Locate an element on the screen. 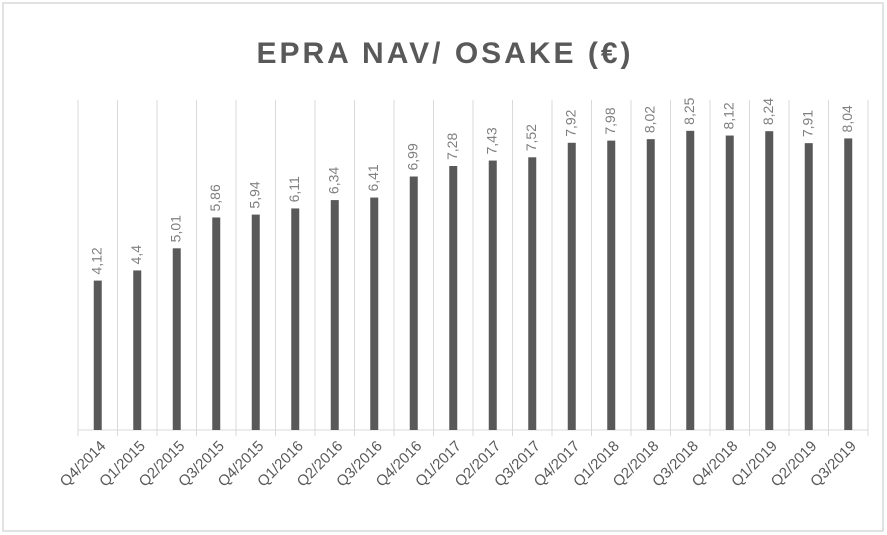 The width and height of the screenshot is (887, 535). data-label: 5,01 is located at coordinates (175, 228).